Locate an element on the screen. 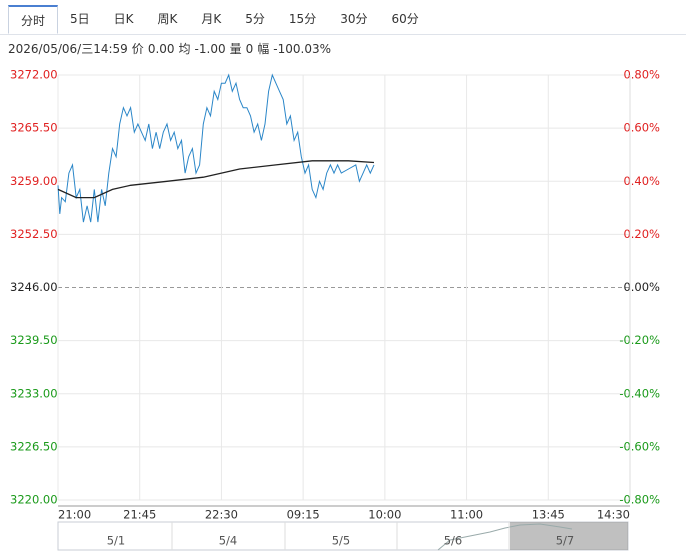  tab: 月K is located at coordinates (211, 19).